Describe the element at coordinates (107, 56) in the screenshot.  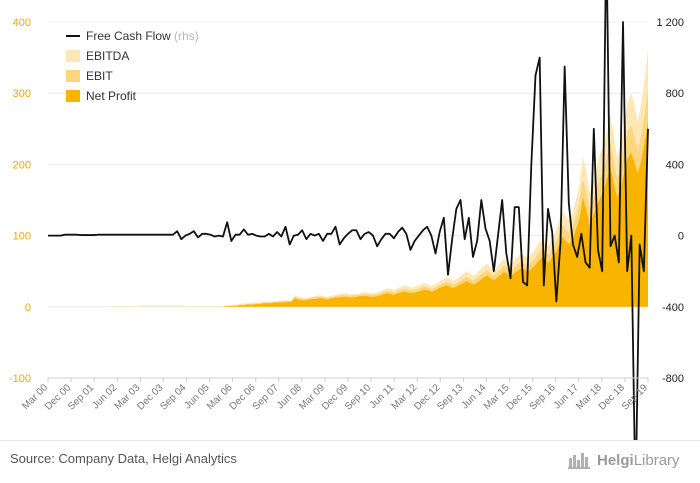
I see `legend-label: EBITDA` at that location.